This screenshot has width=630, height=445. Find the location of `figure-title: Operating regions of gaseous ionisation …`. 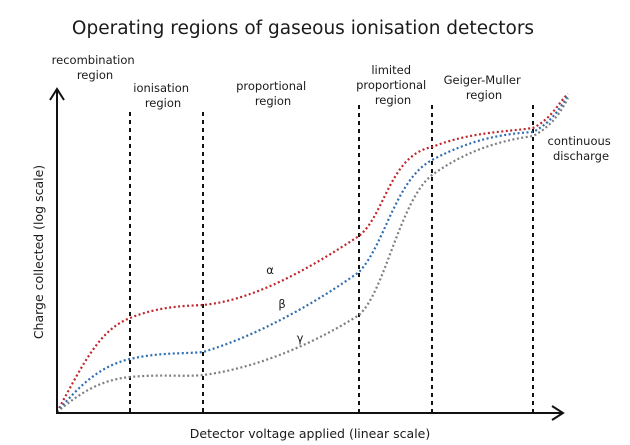

figure-title: Operating regions of gaseous ionisation … is located at coordinates (303, 28).